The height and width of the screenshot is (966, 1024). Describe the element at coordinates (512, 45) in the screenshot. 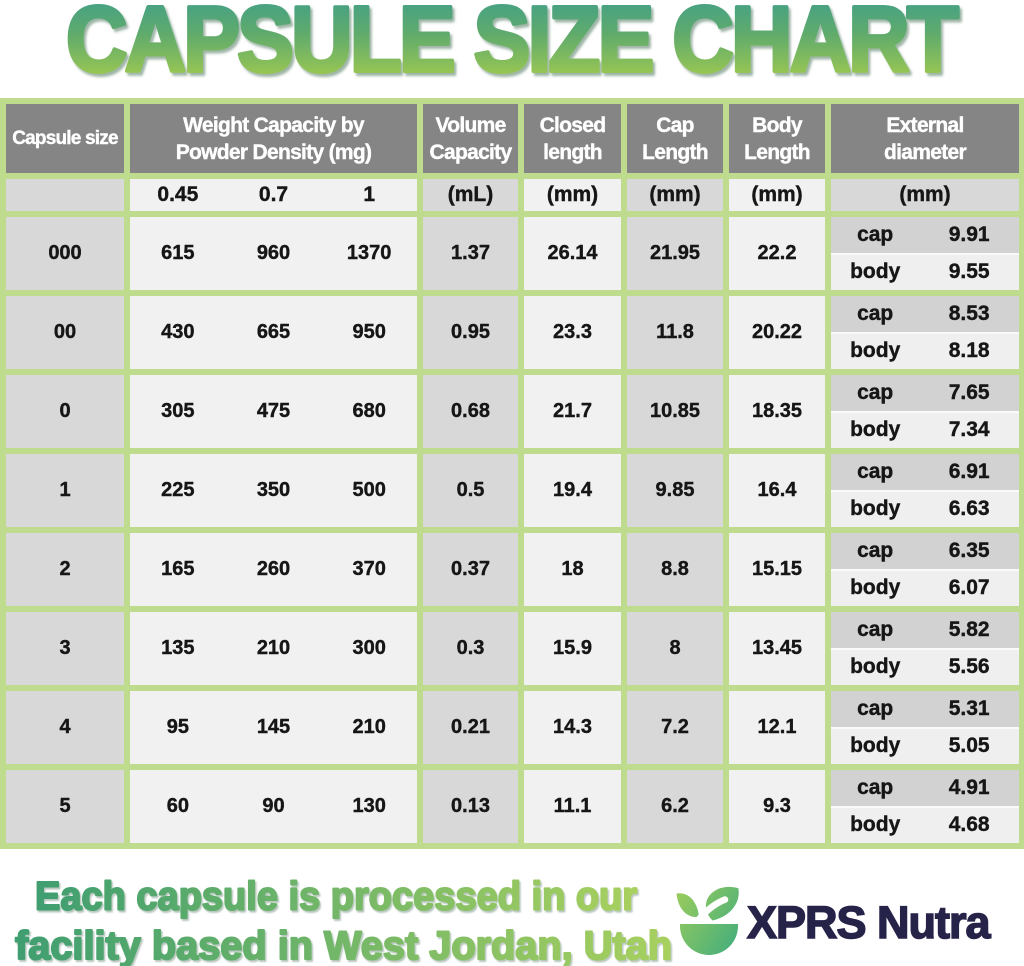

I see `svg-text: CAPSULE SIZE CHART` at that location.